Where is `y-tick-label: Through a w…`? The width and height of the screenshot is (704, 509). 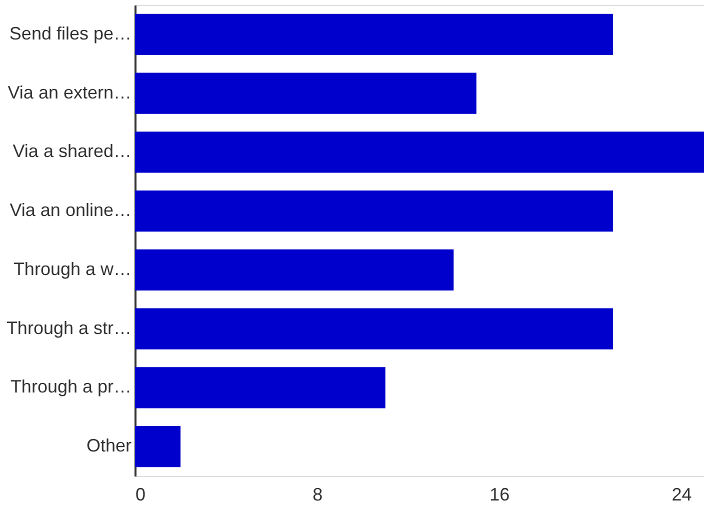
y-tick-label: Through a w… is located at coordinates (72, 268).